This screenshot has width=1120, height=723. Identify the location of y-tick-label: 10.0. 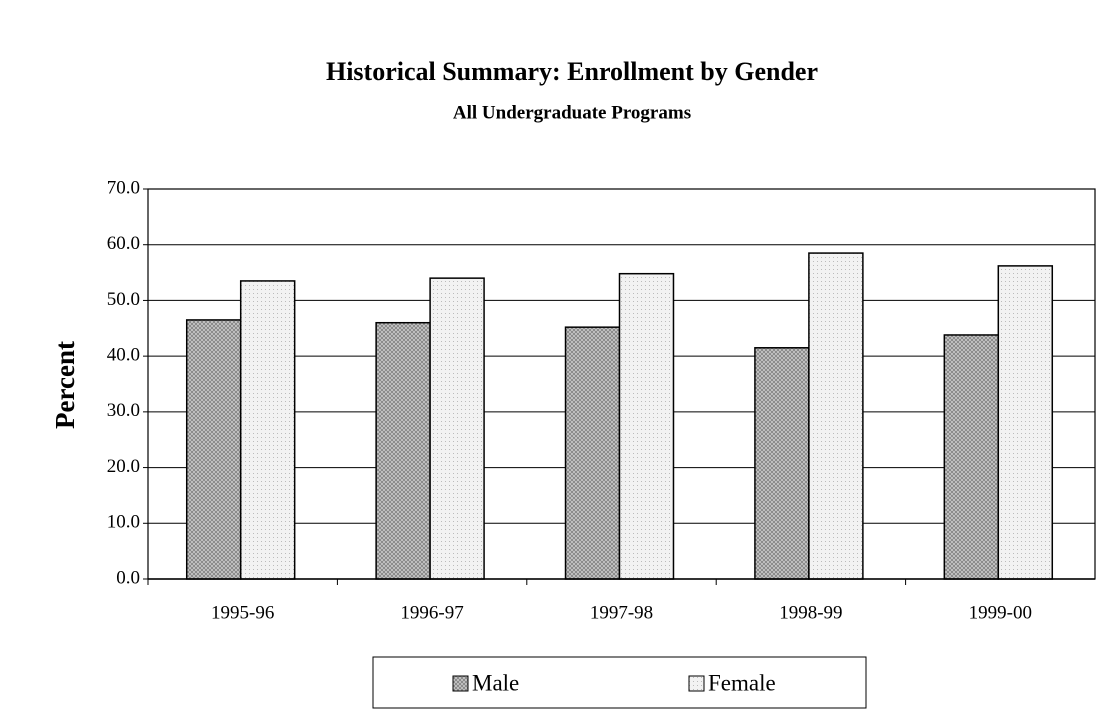
(123, 522).